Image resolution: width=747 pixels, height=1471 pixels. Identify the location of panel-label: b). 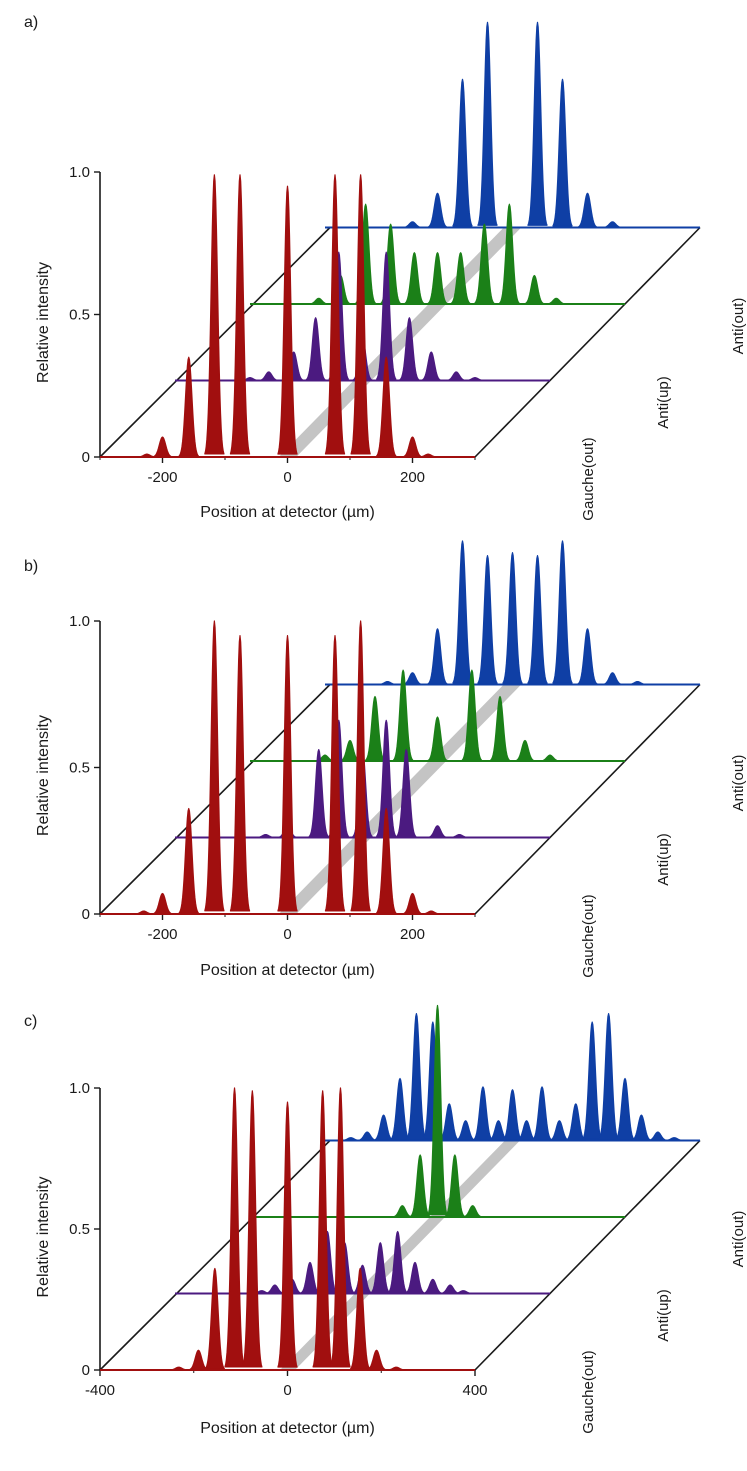
(31, 566).